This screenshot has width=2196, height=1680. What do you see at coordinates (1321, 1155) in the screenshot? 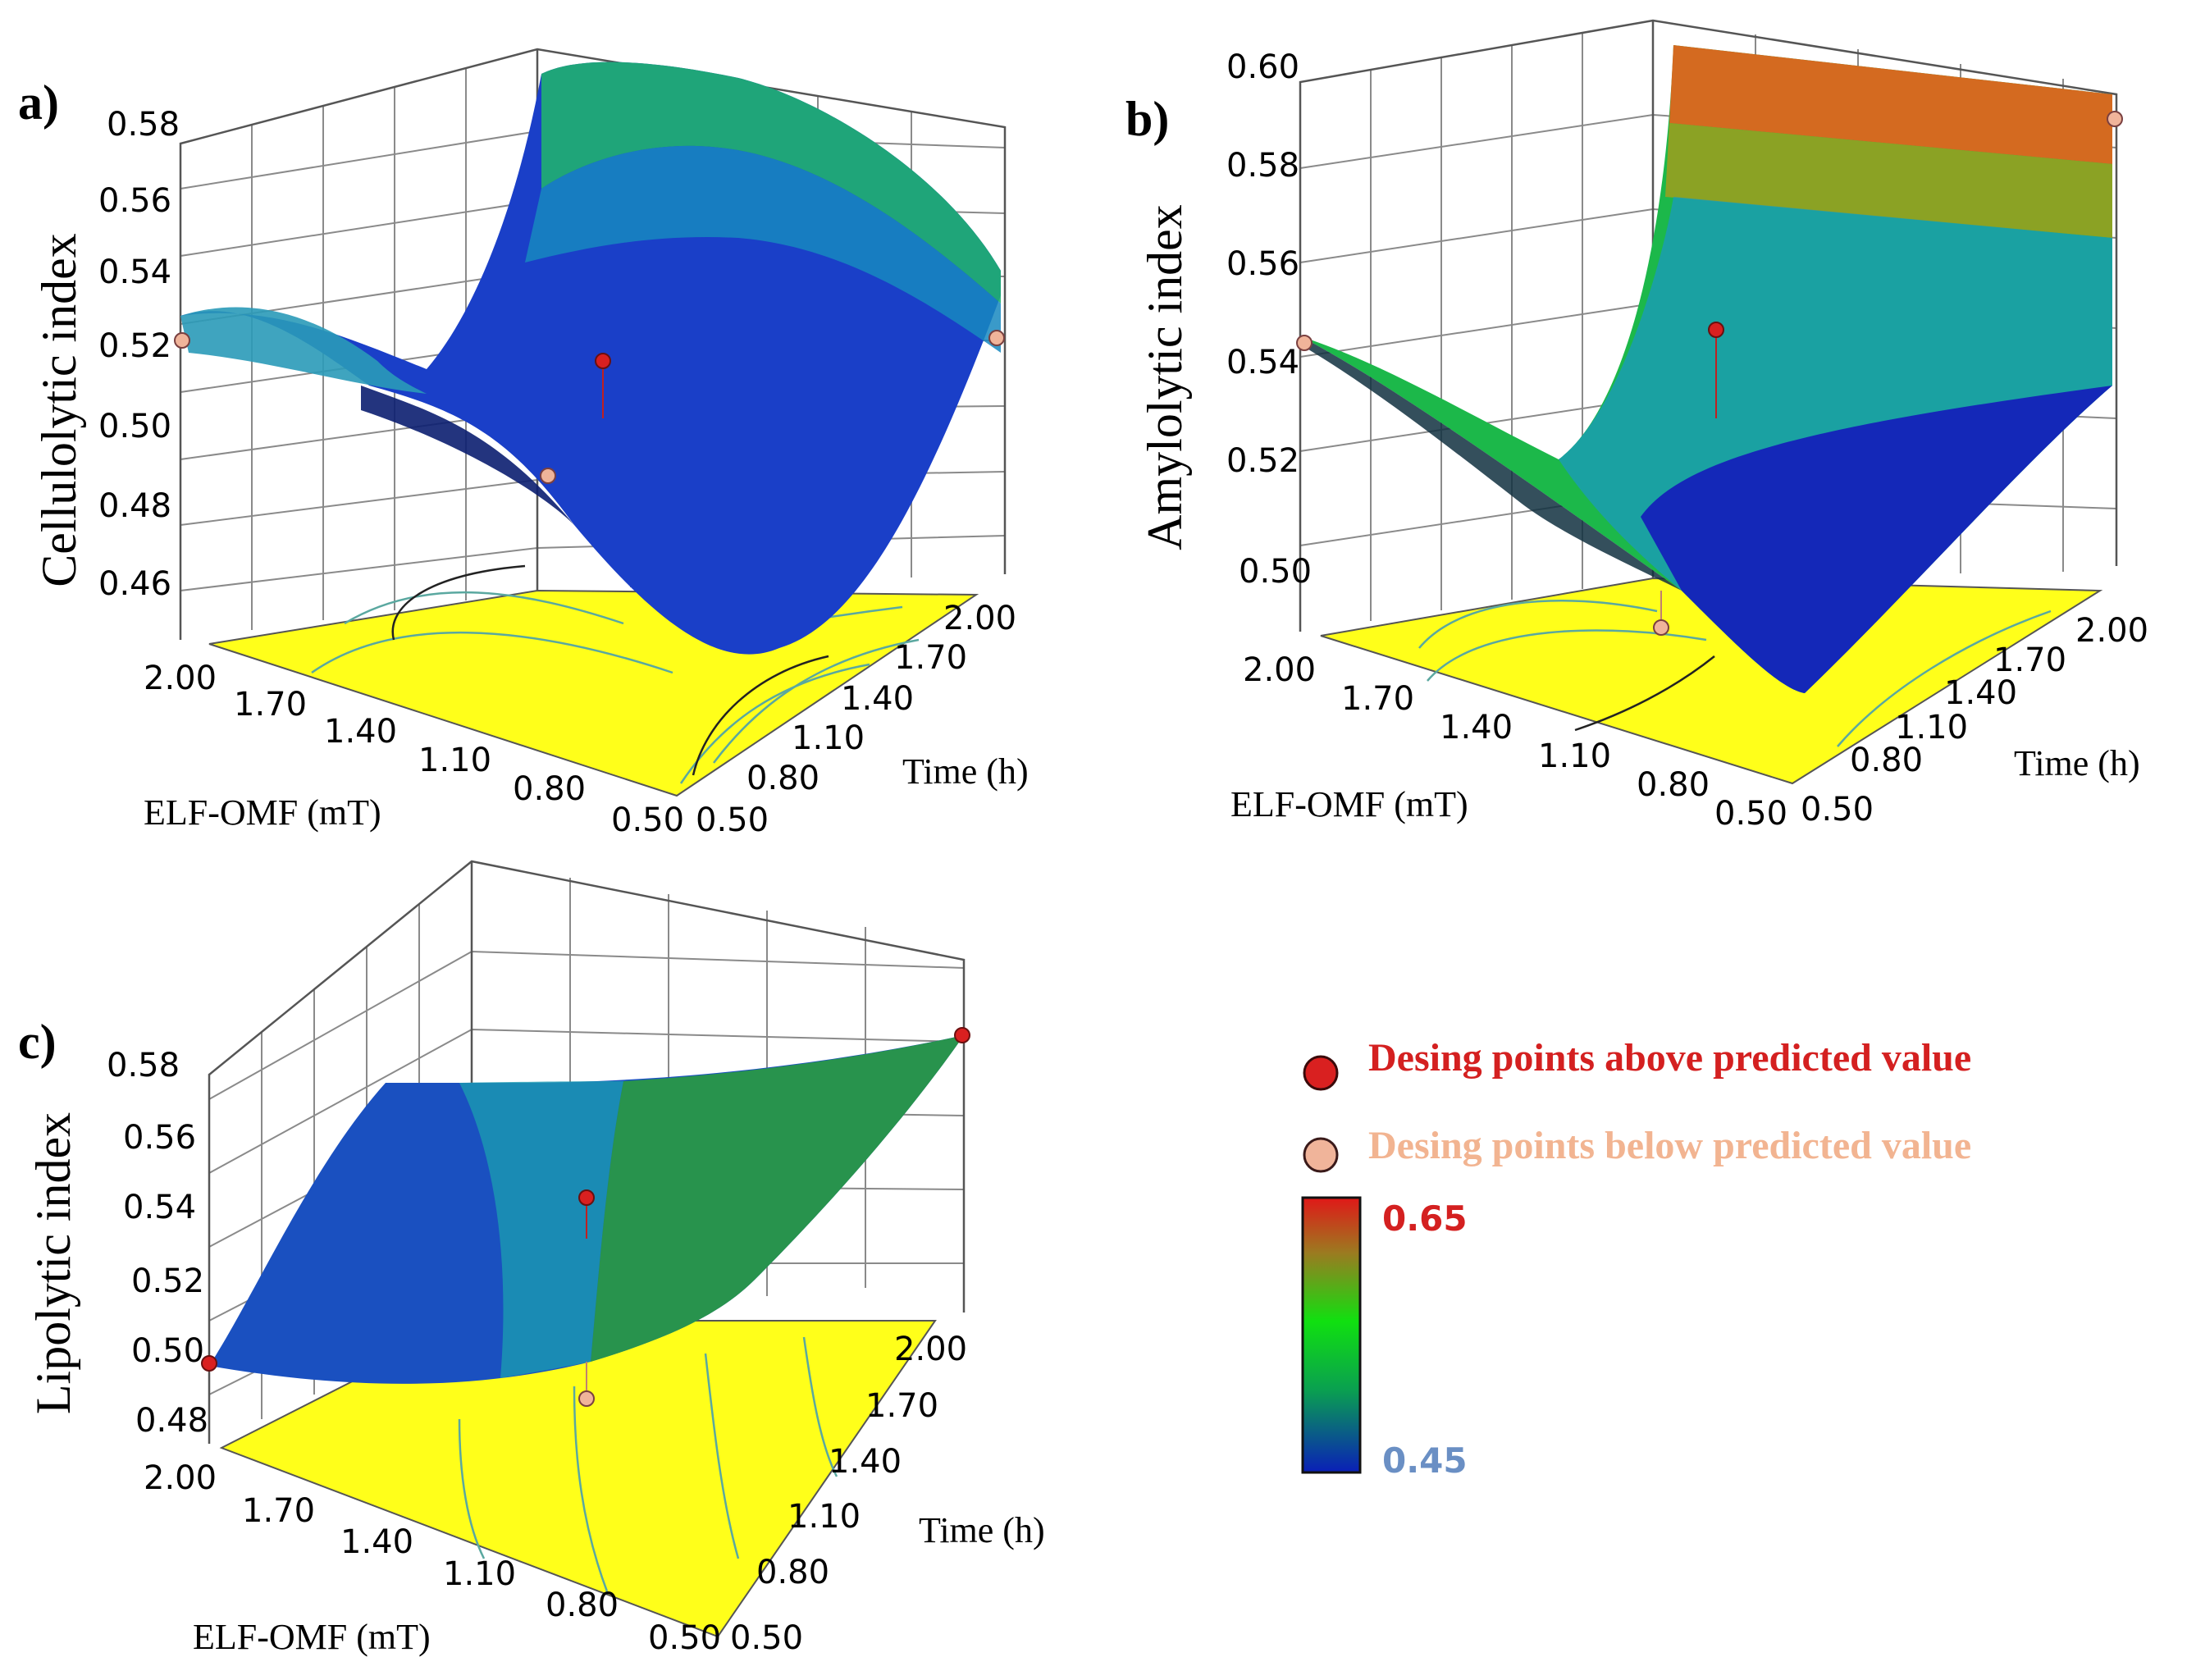
I see `legend-below-marker` at bounding box center [1321, 1155].